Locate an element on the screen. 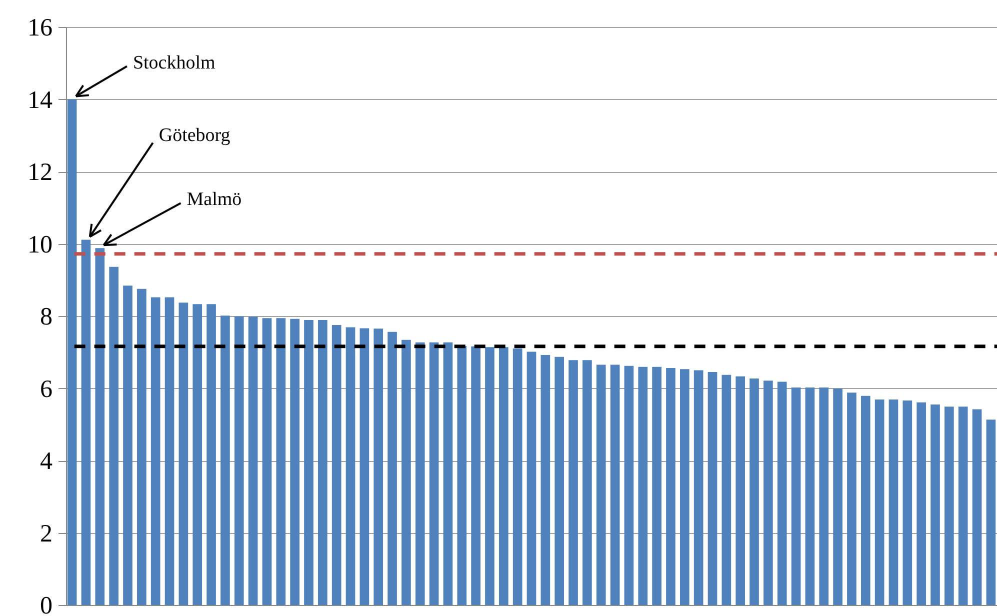 The width and height of the screenshot is (997, 616). y-tick-label: 8 is located at coordinates (46, 317).